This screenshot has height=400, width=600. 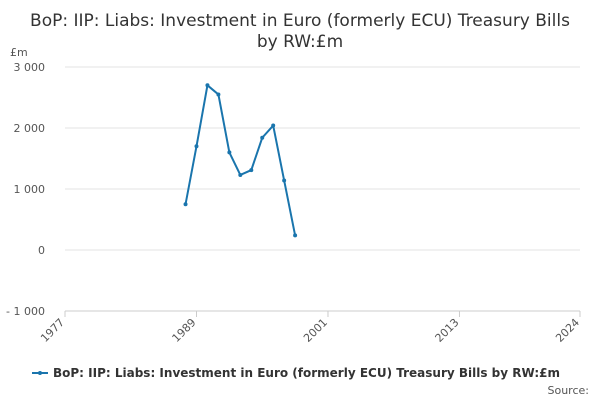 What do you see at coordinates (447, 330) in the screenshot?
I see `x-tick-label: 2013` at bounding box center [447, 330].